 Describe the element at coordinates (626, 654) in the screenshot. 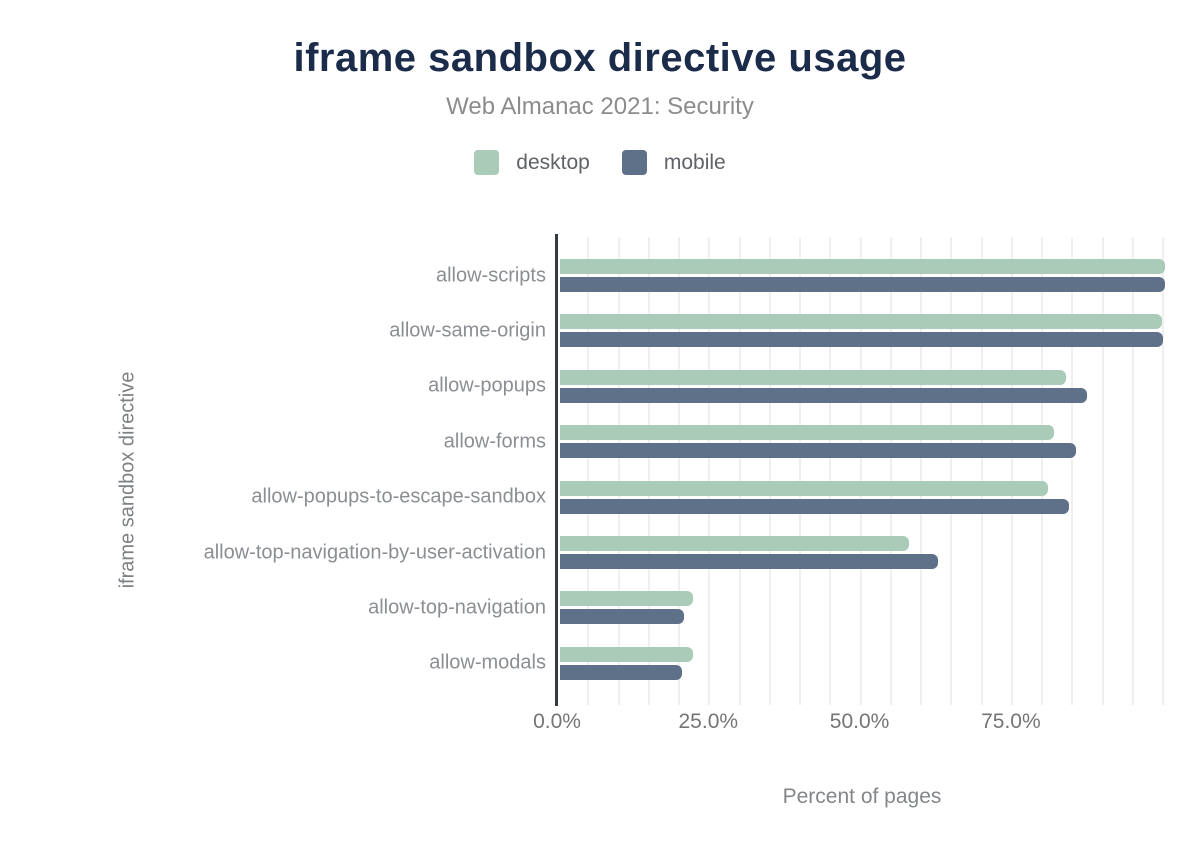

I see `bar-desktop-allow-modals` at that location.